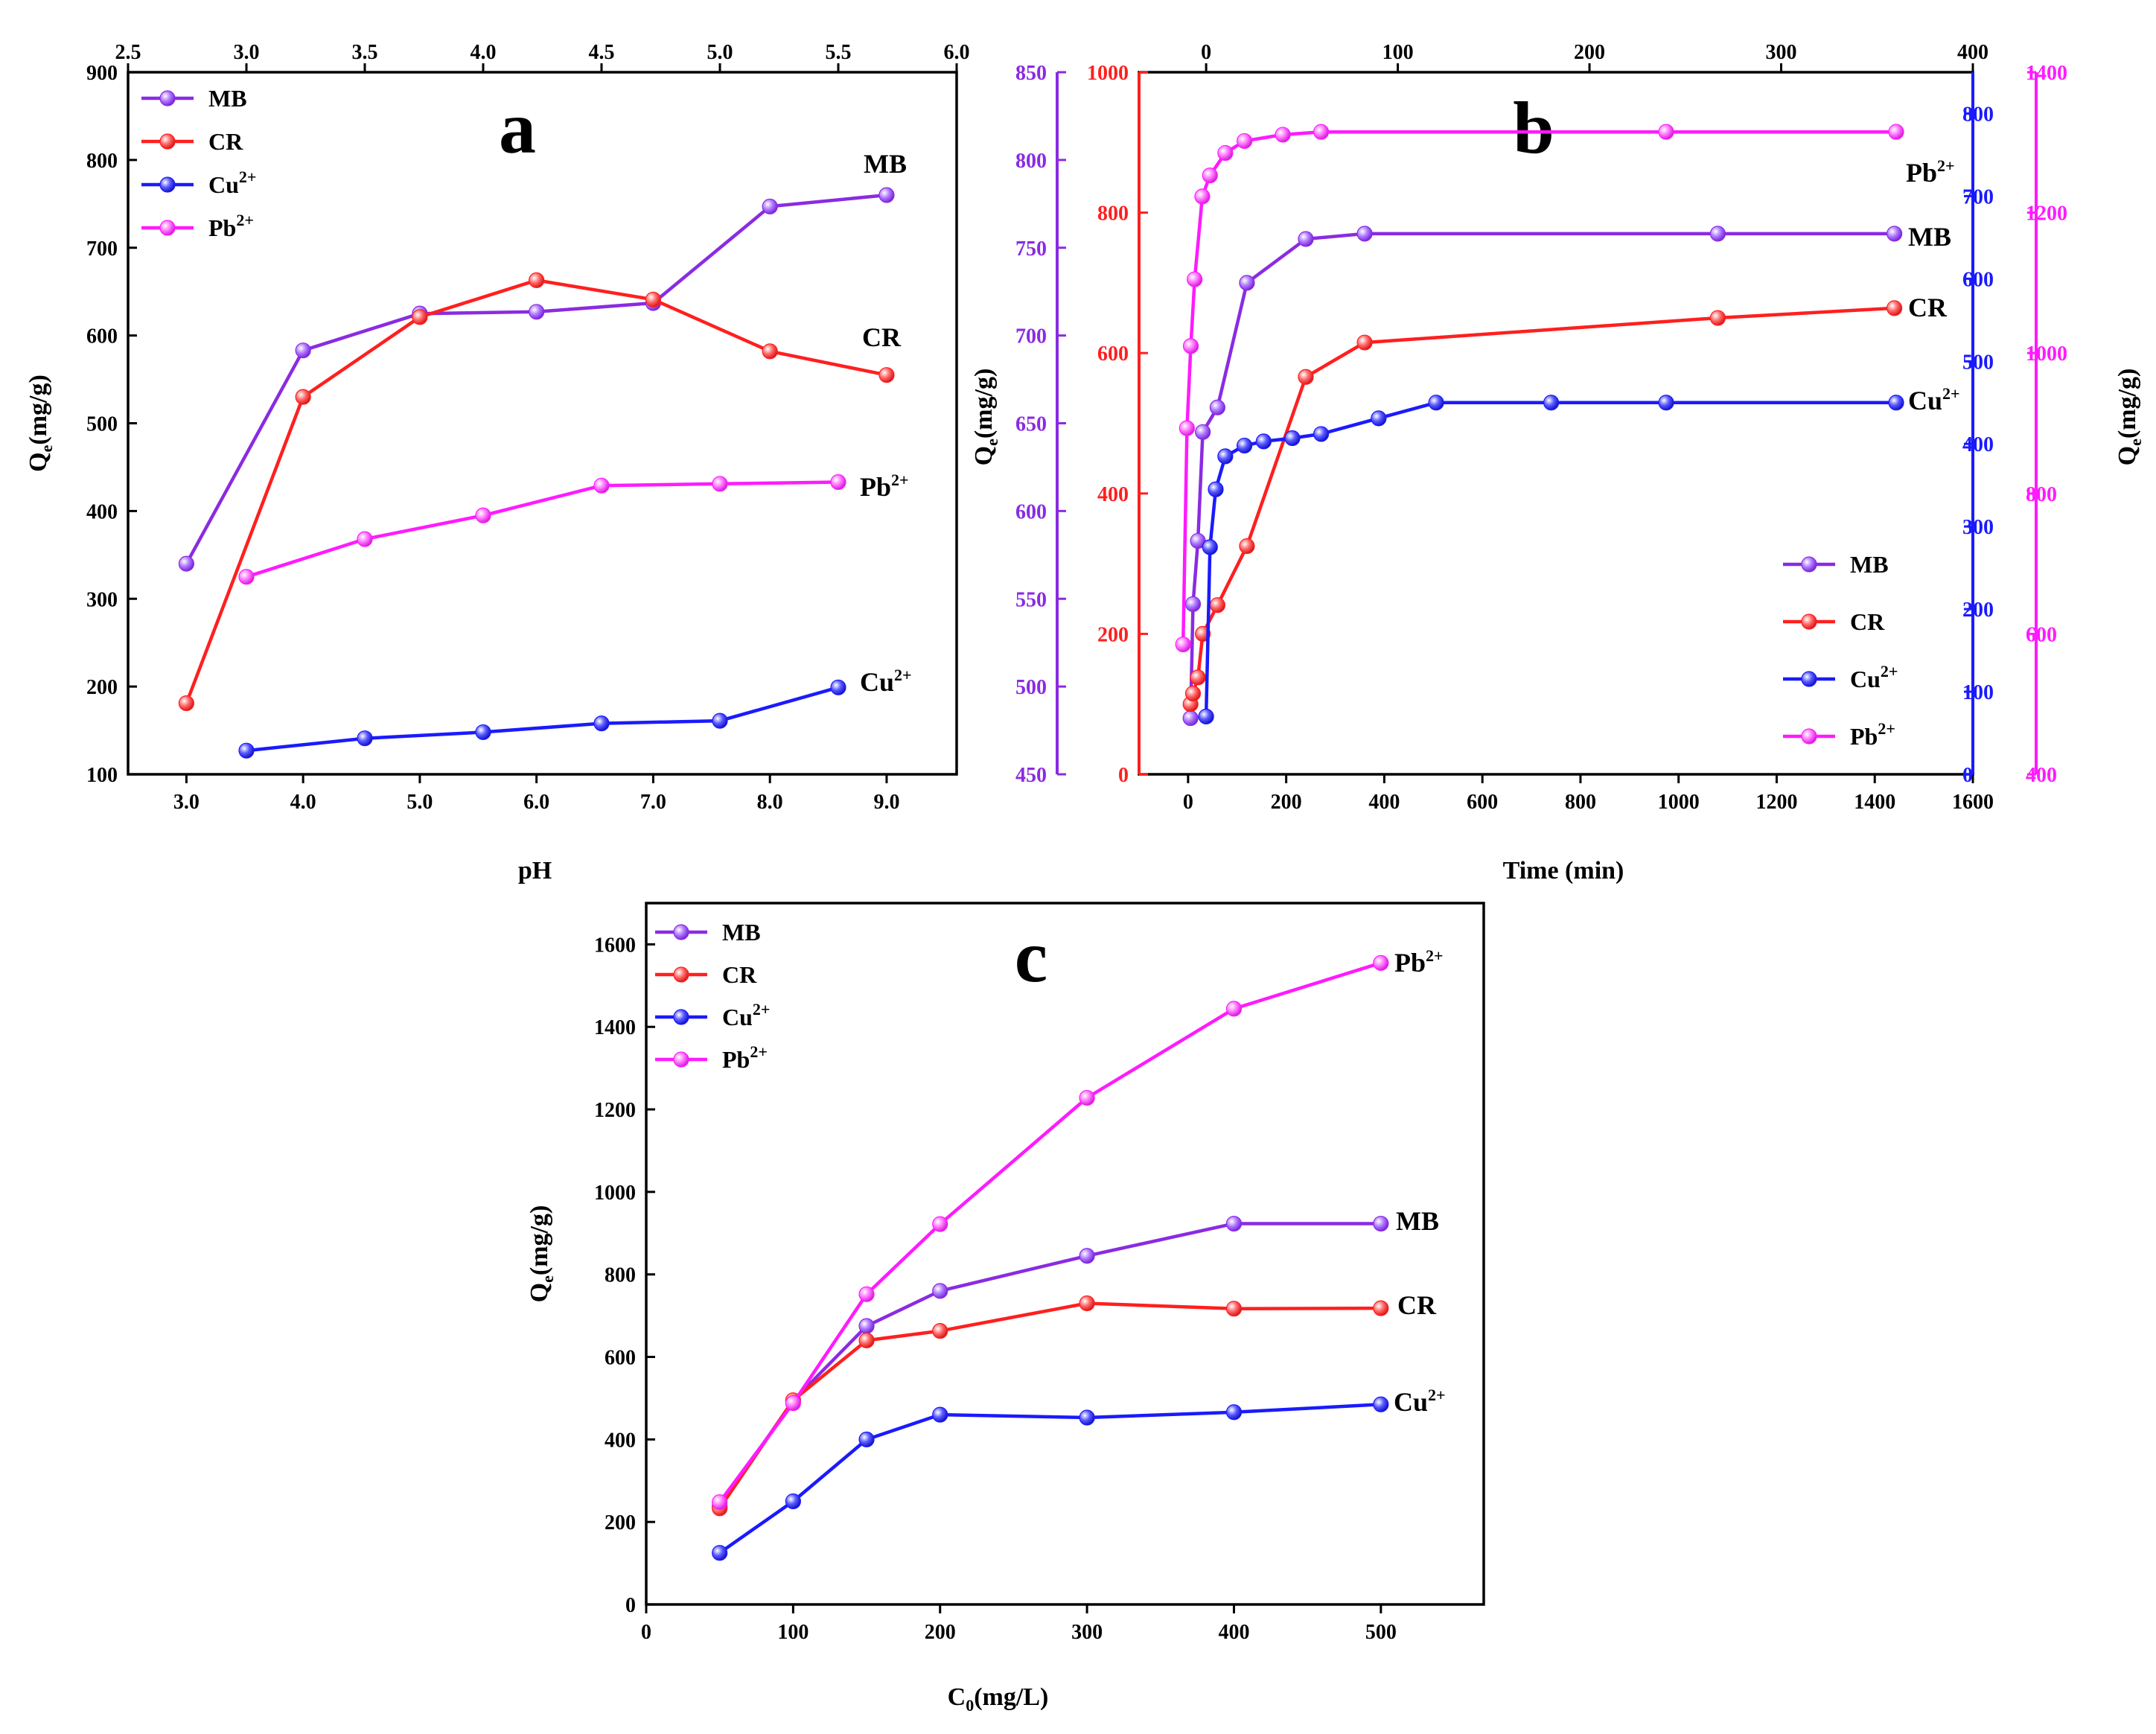  I want to click on series-label-c: Cu2+, so click(1420, 1401).